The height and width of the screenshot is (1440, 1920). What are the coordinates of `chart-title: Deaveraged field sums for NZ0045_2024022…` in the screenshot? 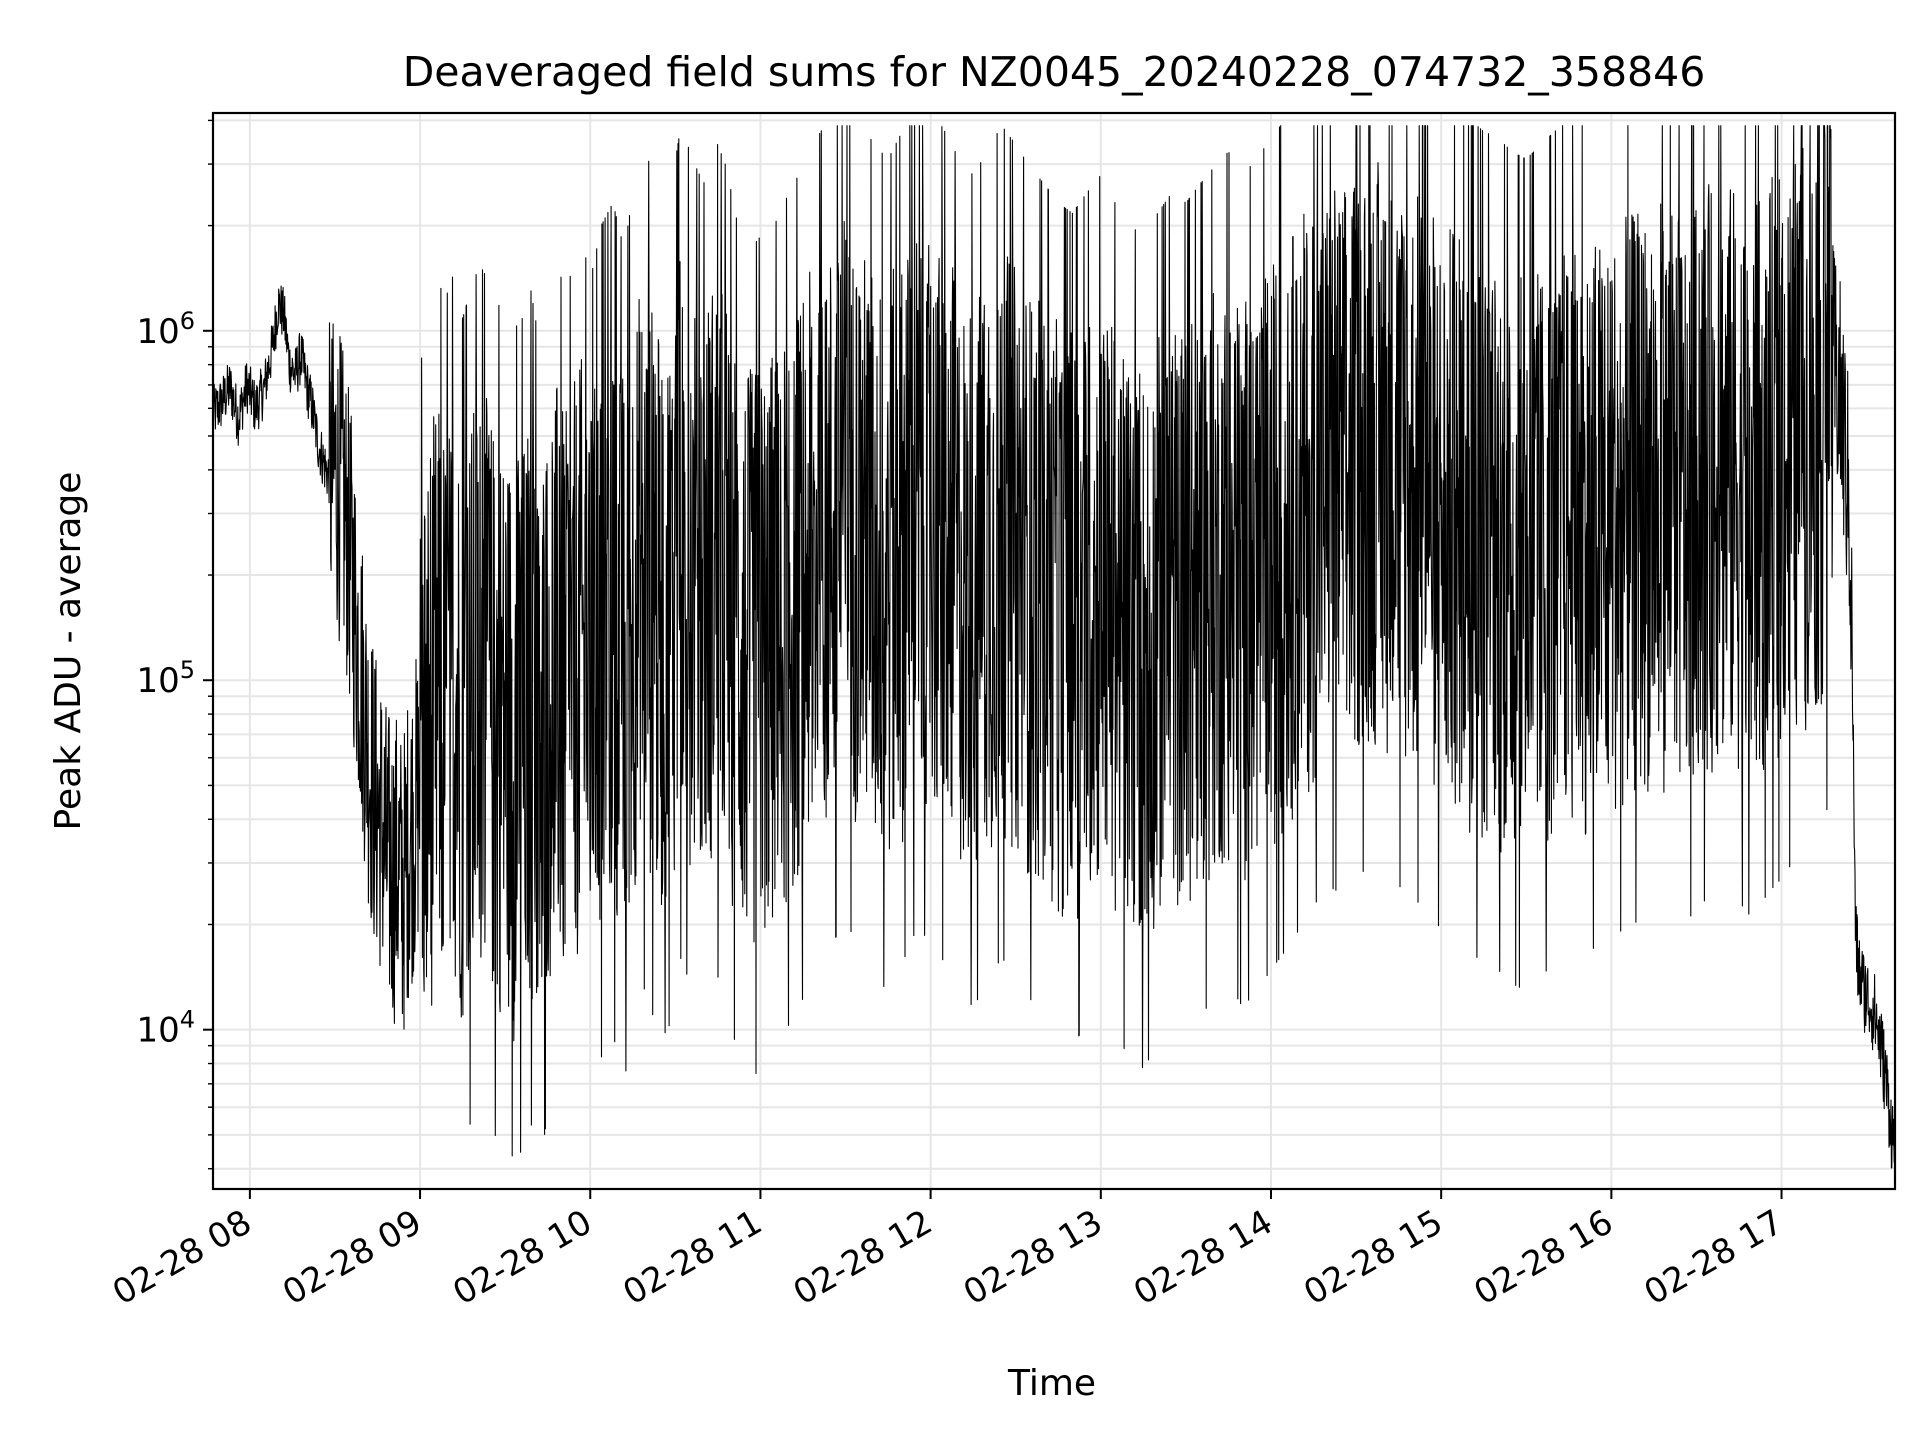 It's located at (1054, 72).